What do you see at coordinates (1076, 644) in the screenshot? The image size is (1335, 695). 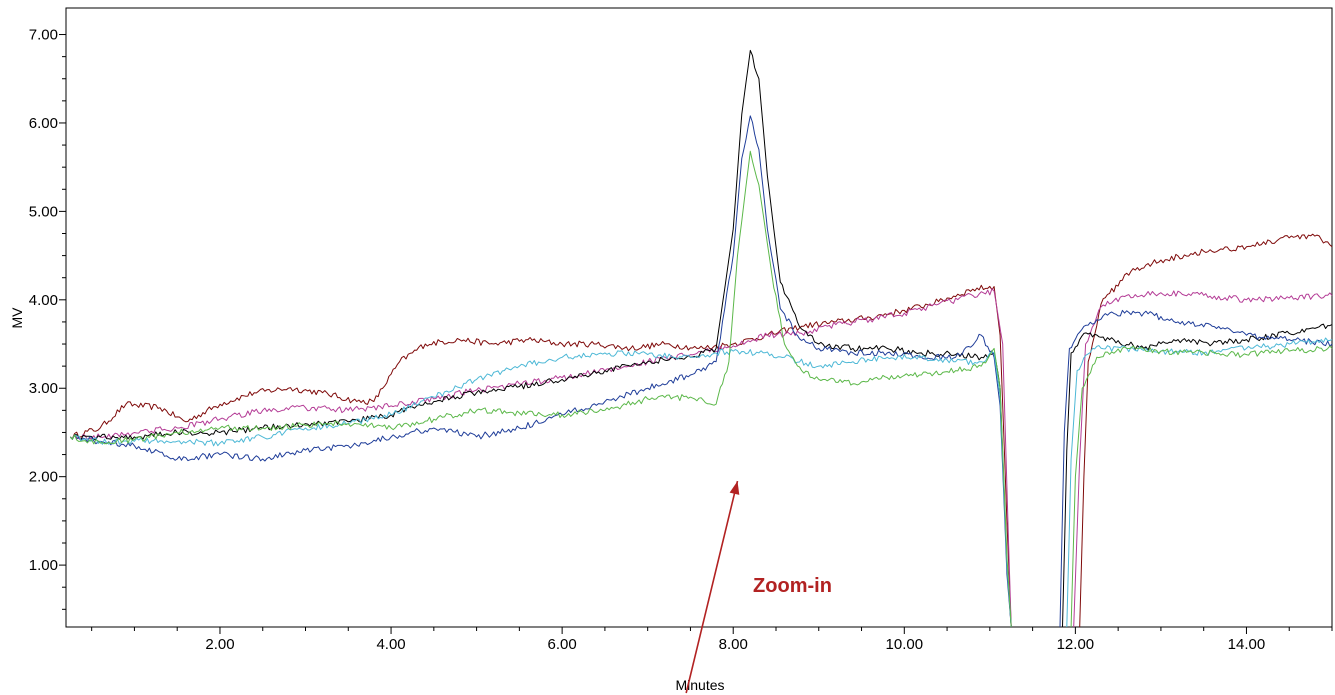 I see `x-tick-label: 12.00` at bounding box center [1076, 644].